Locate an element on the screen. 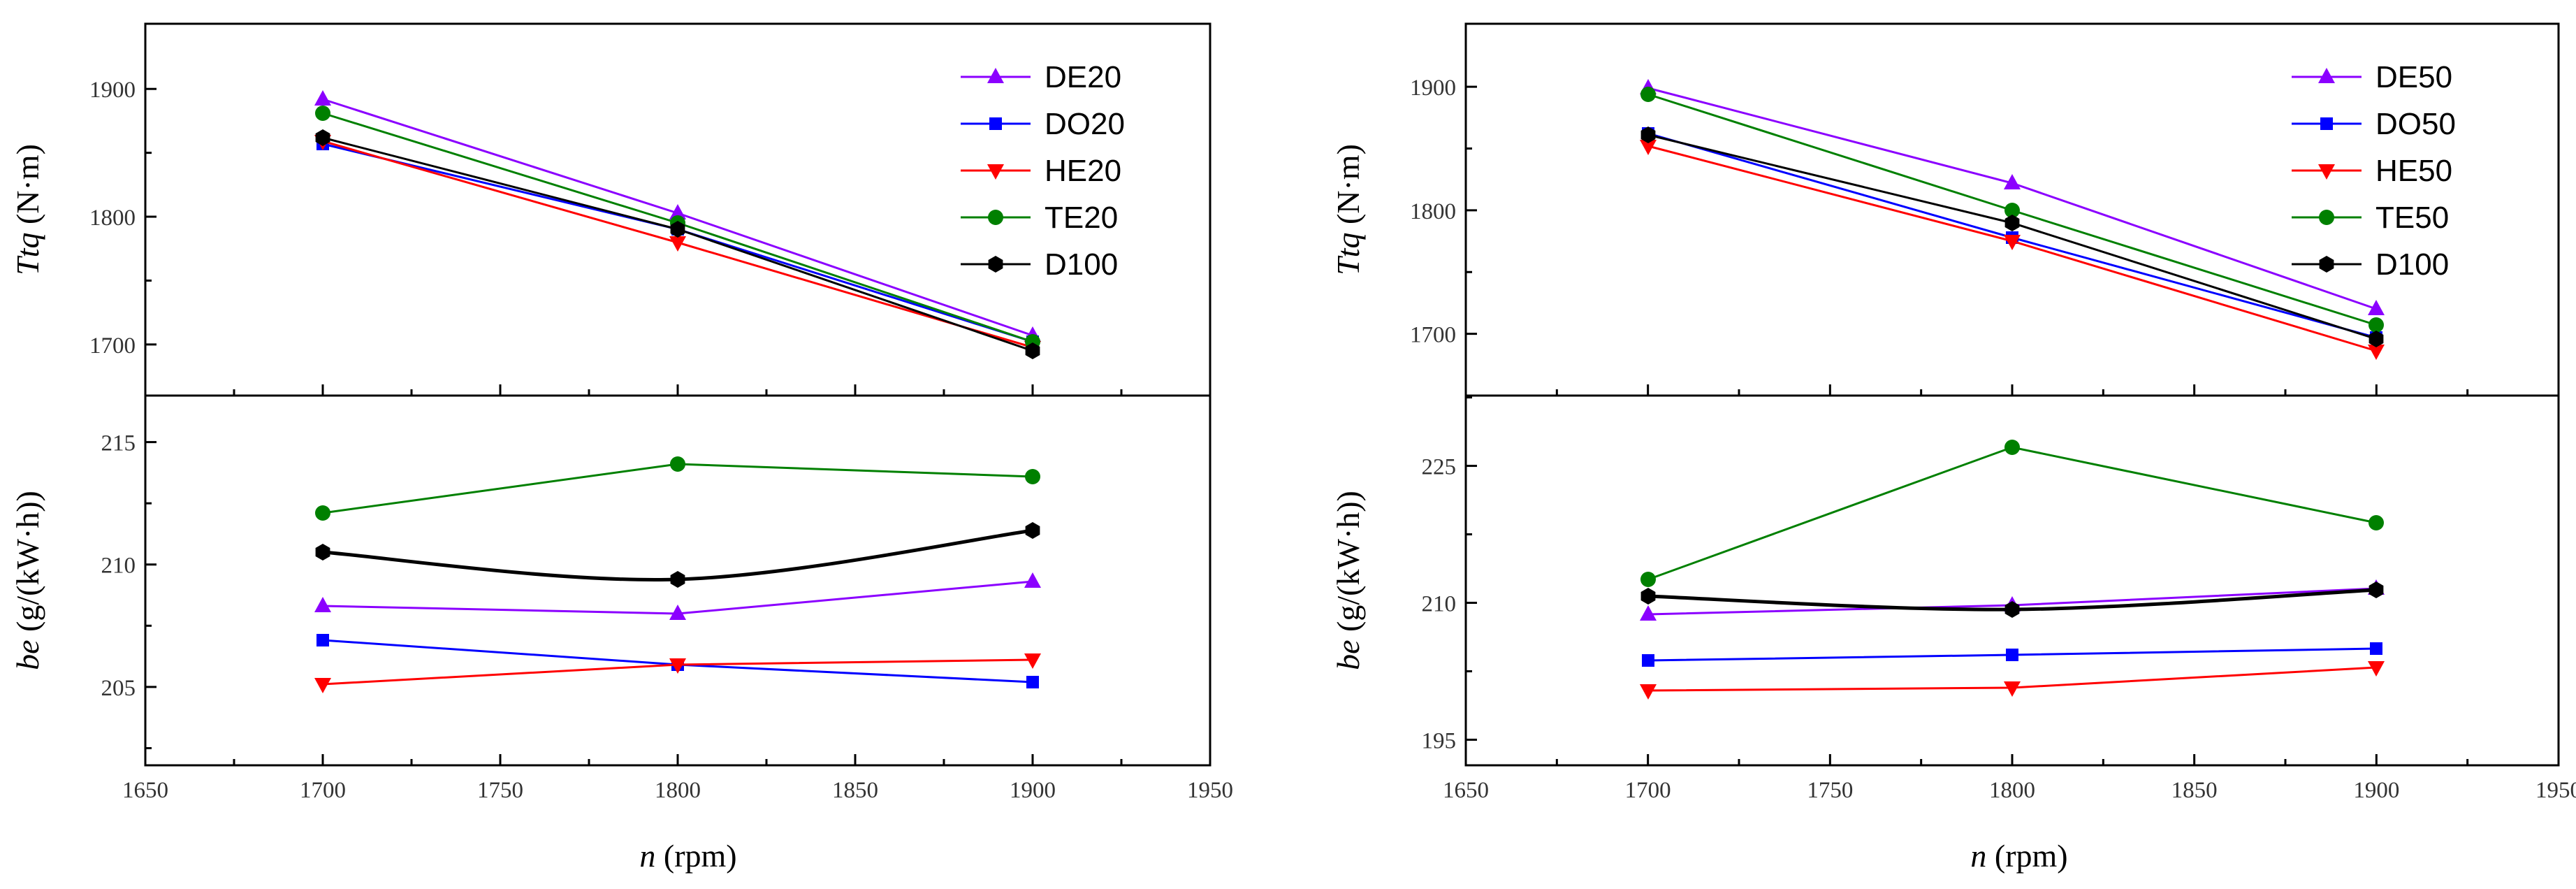  y-tick-label: 225 is located at coordinates (1439, 468).